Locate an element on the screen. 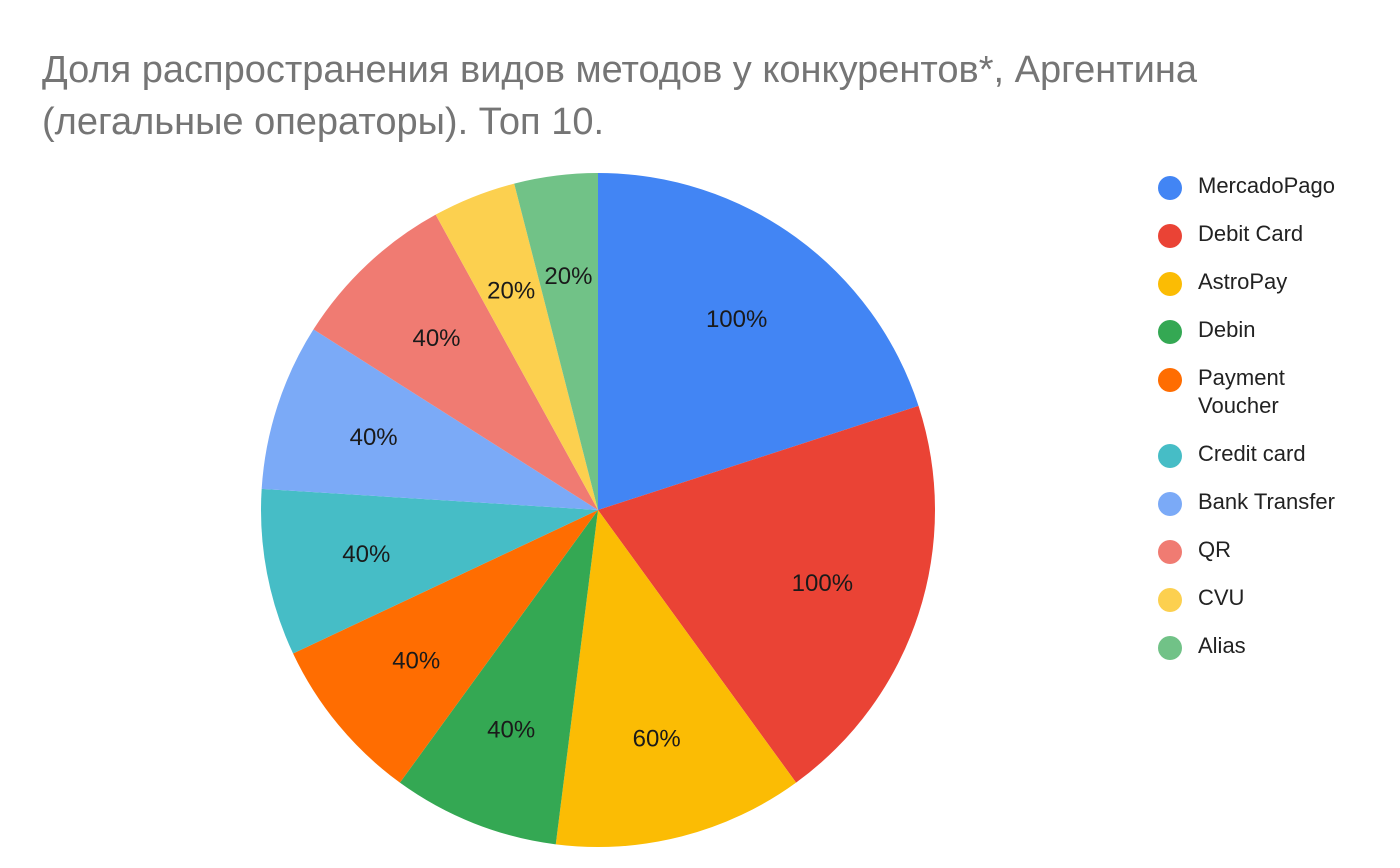 This screenshot has height=868, width=1400. pie-slice-payment-voucher is located at coordinates (445, 646).